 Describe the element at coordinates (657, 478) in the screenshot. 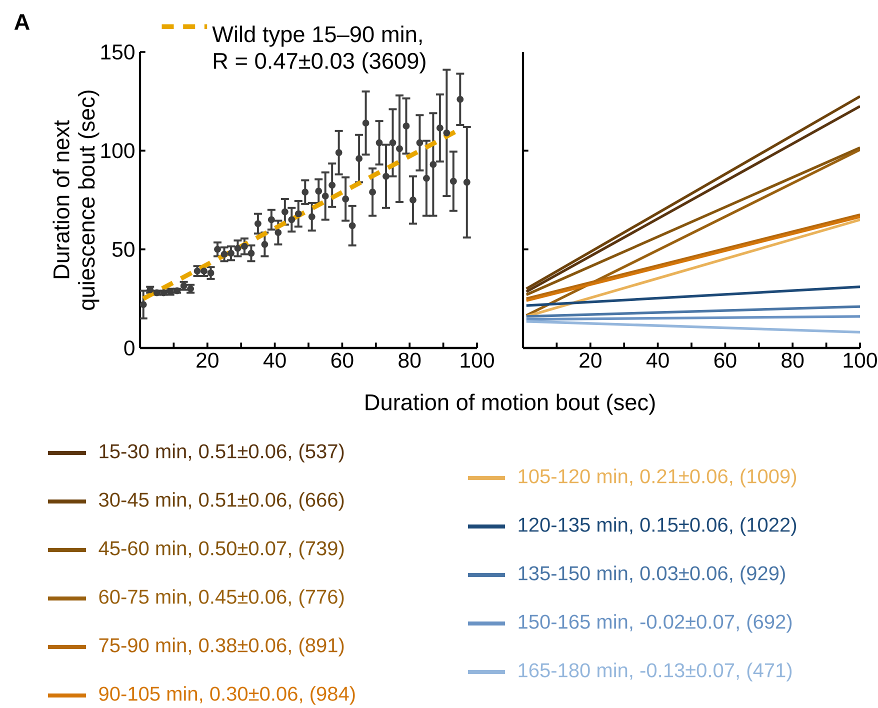

I see `legend-label: 105-120 min, 0.21±0.06, (1009)` at that location.